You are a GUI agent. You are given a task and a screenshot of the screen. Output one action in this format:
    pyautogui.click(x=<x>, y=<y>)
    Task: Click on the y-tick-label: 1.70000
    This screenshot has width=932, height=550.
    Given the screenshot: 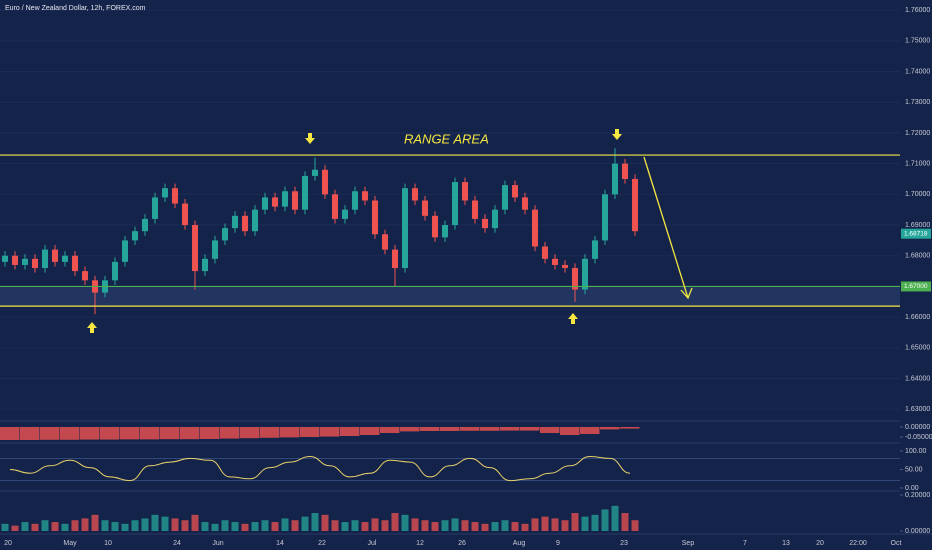 What is the action you would take?
    pyautogui.click(x=917, y=194)
    